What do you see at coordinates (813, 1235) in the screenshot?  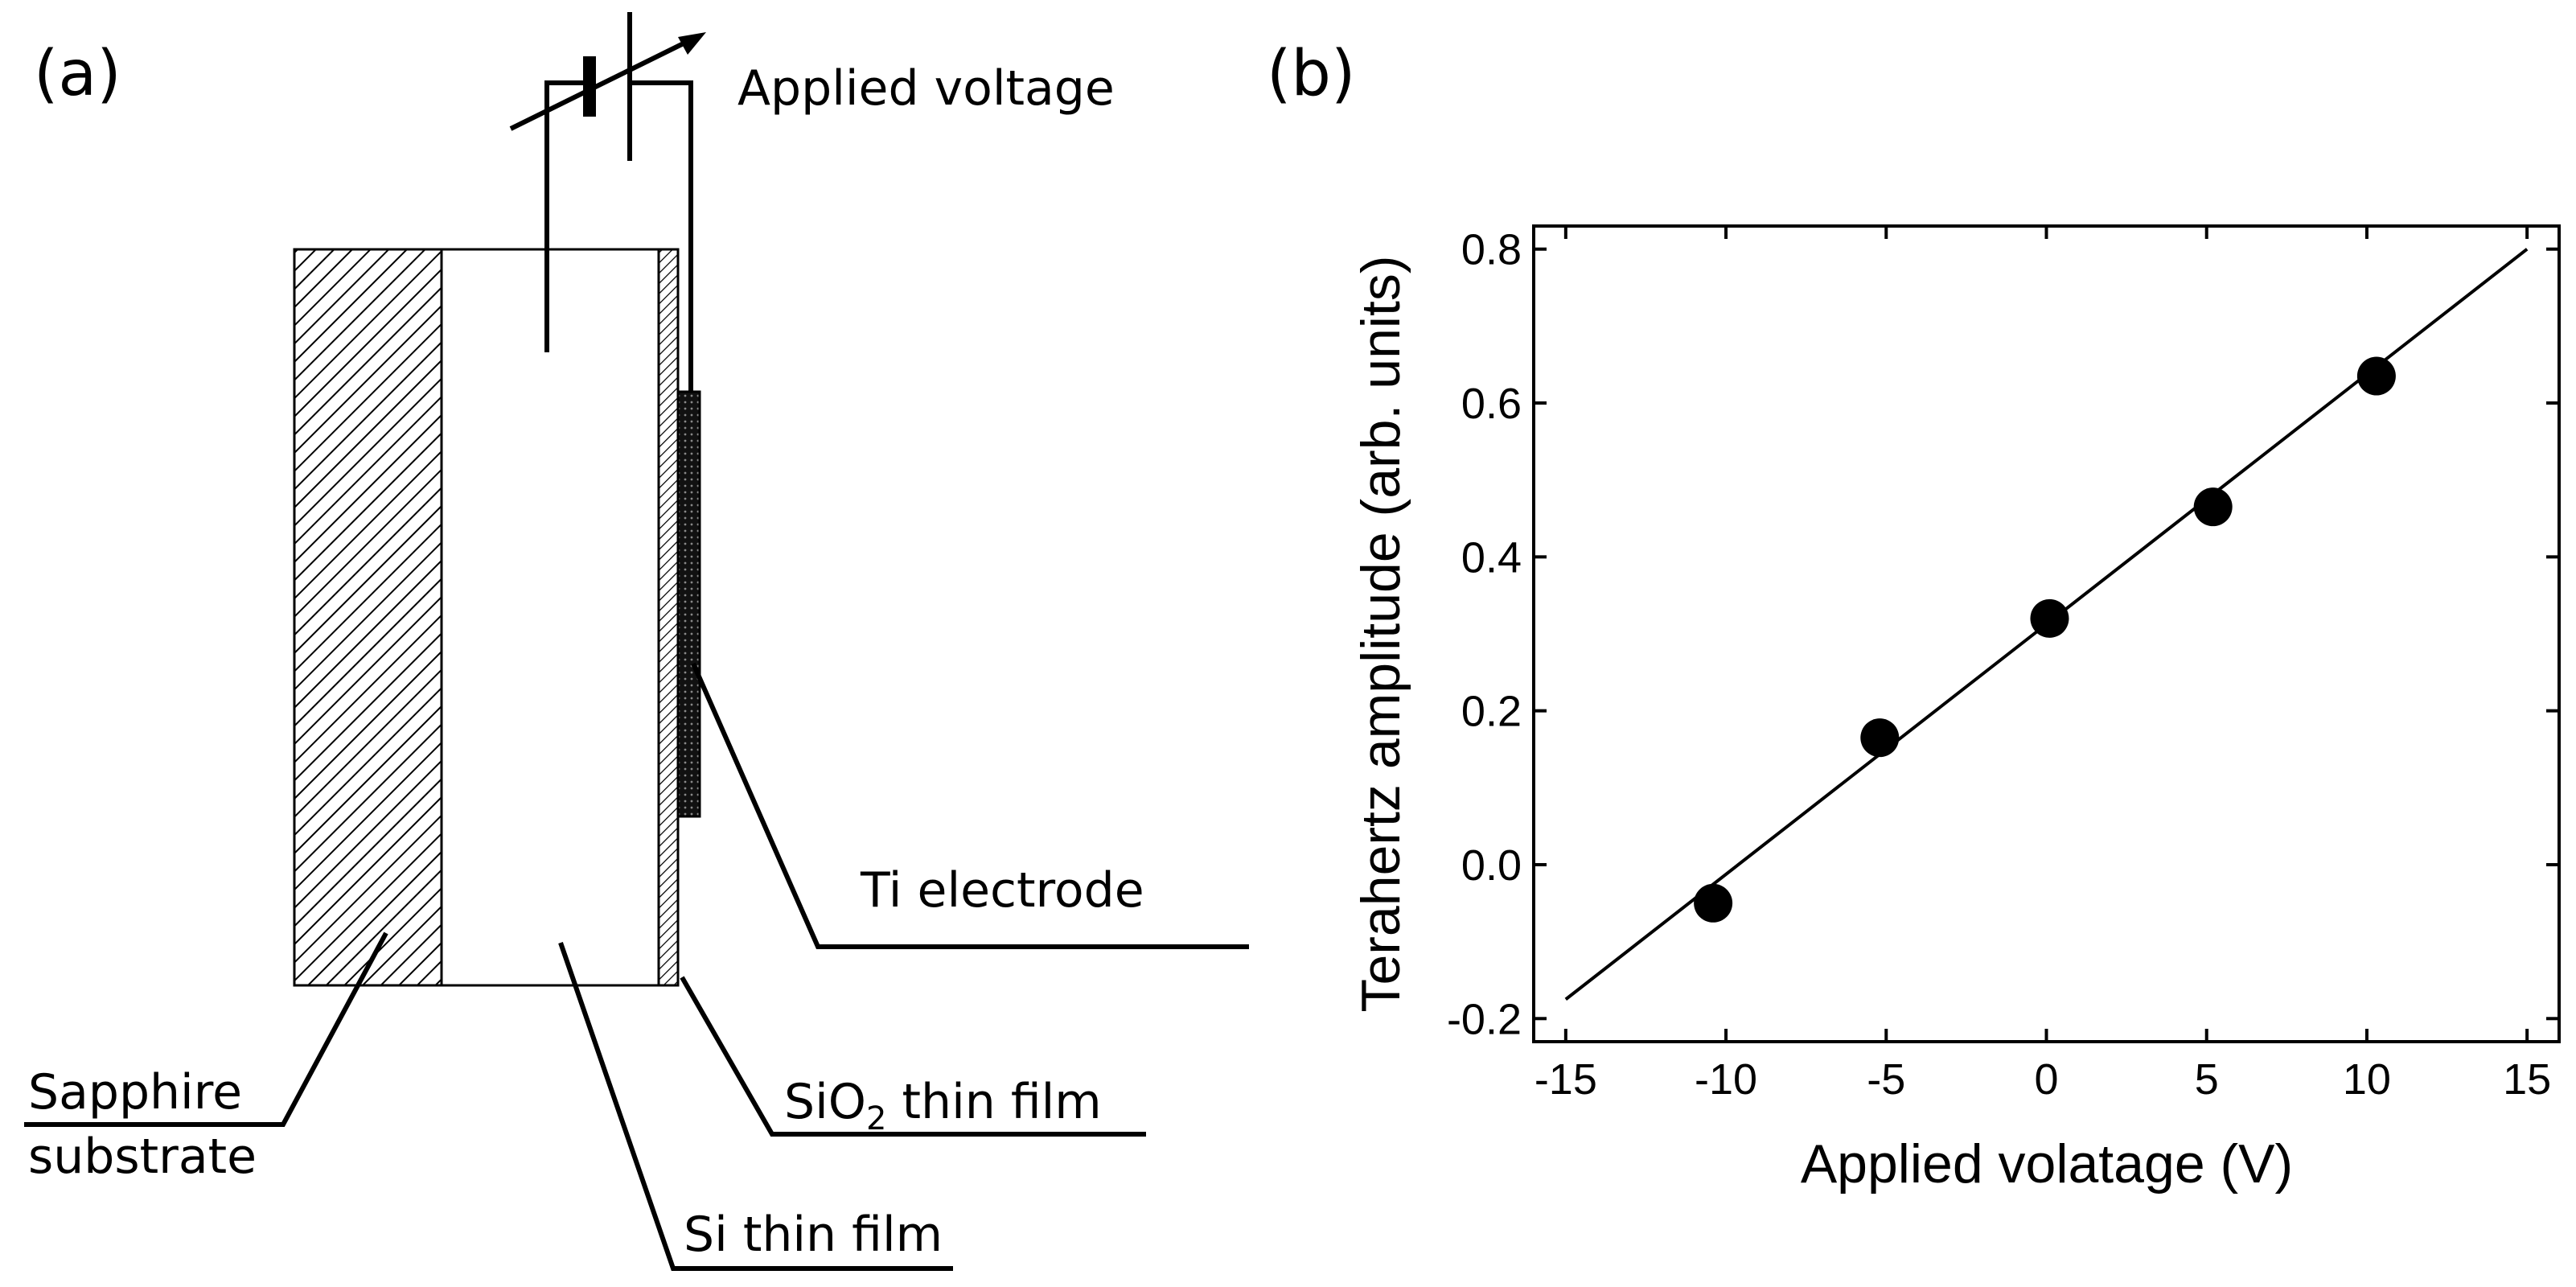 I see `si-thin-film-label: Si thin film` at bounding box center [813, 1235].